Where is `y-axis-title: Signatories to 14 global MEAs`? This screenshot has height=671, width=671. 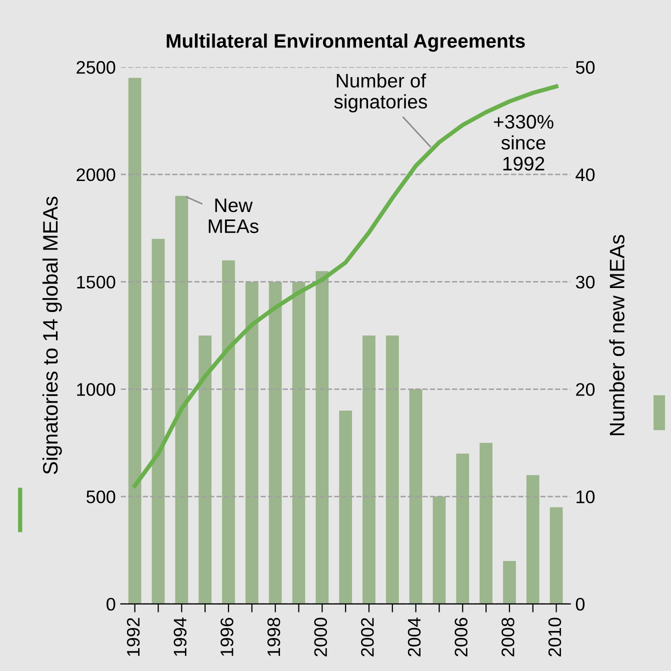
y-axis-title: Signatories to 14 global MEAs is located at coordinates (52, 335).